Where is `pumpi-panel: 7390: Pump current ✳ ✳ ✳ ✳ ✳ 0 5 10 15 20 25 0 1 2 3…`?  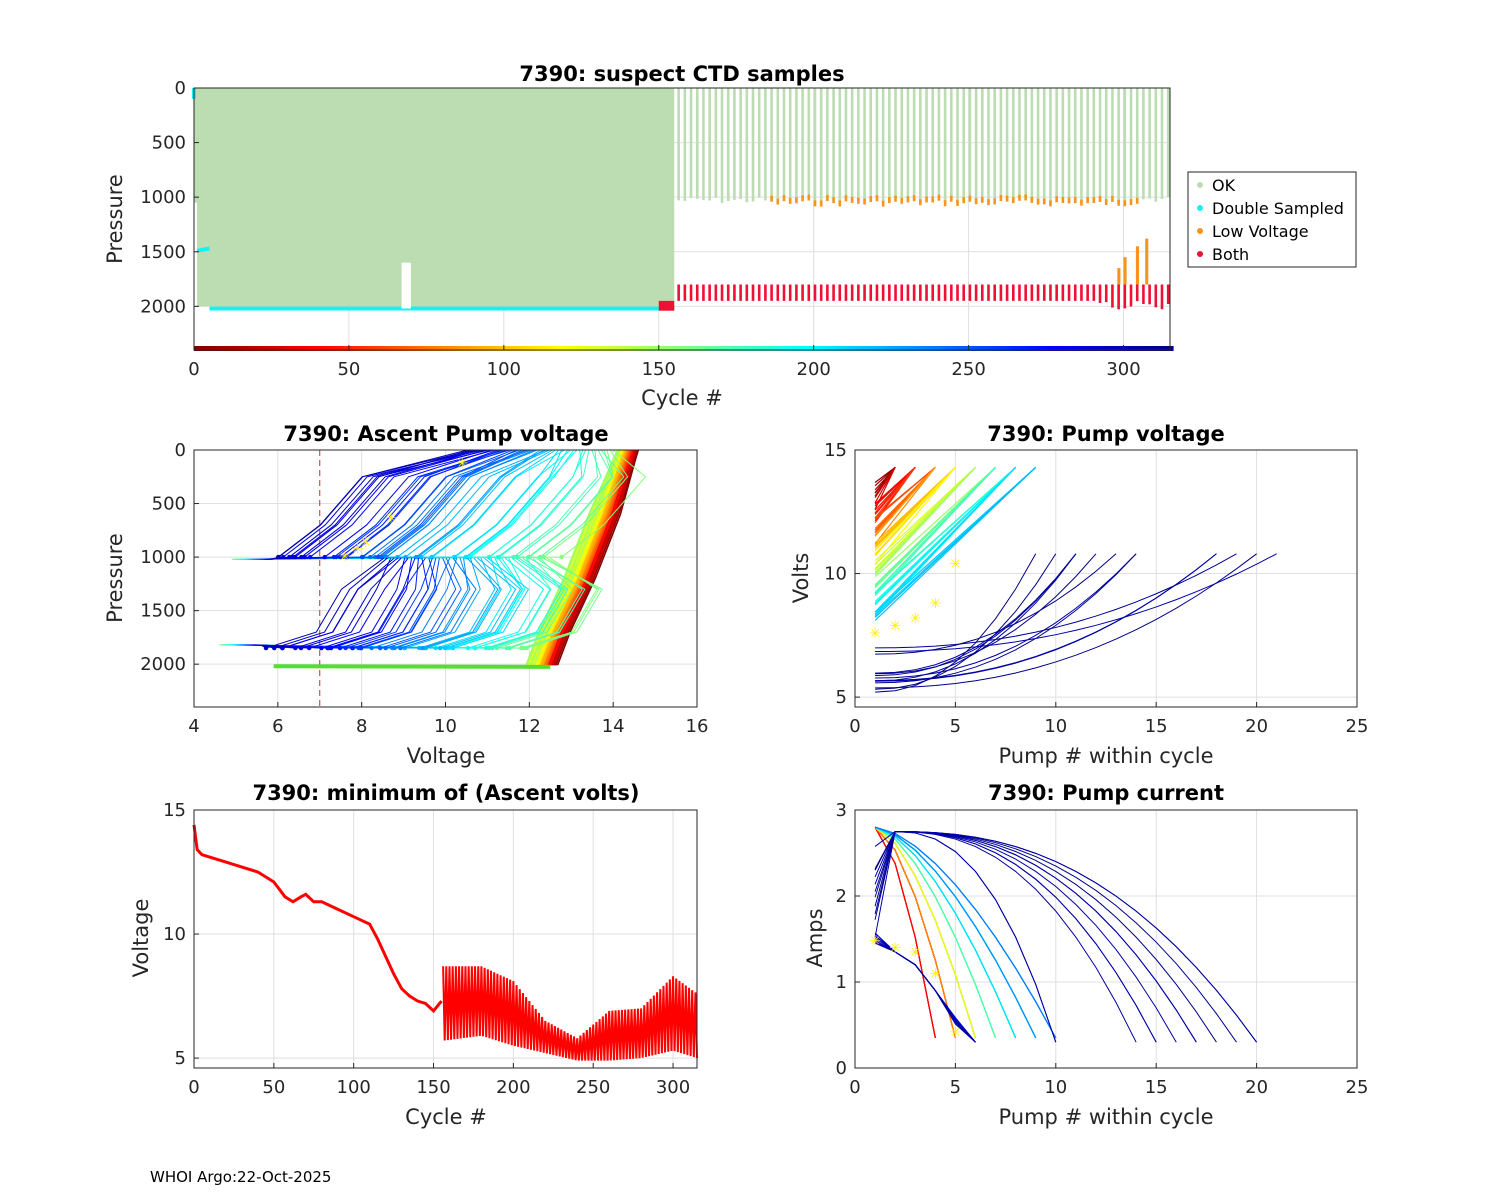 pumpi-panel: 7390: Pump current ✳ ✳ ✳ ✳ ✳ 0 5 10 15 20 25 0 1 2 3… is located at coordinates (1085, 955).